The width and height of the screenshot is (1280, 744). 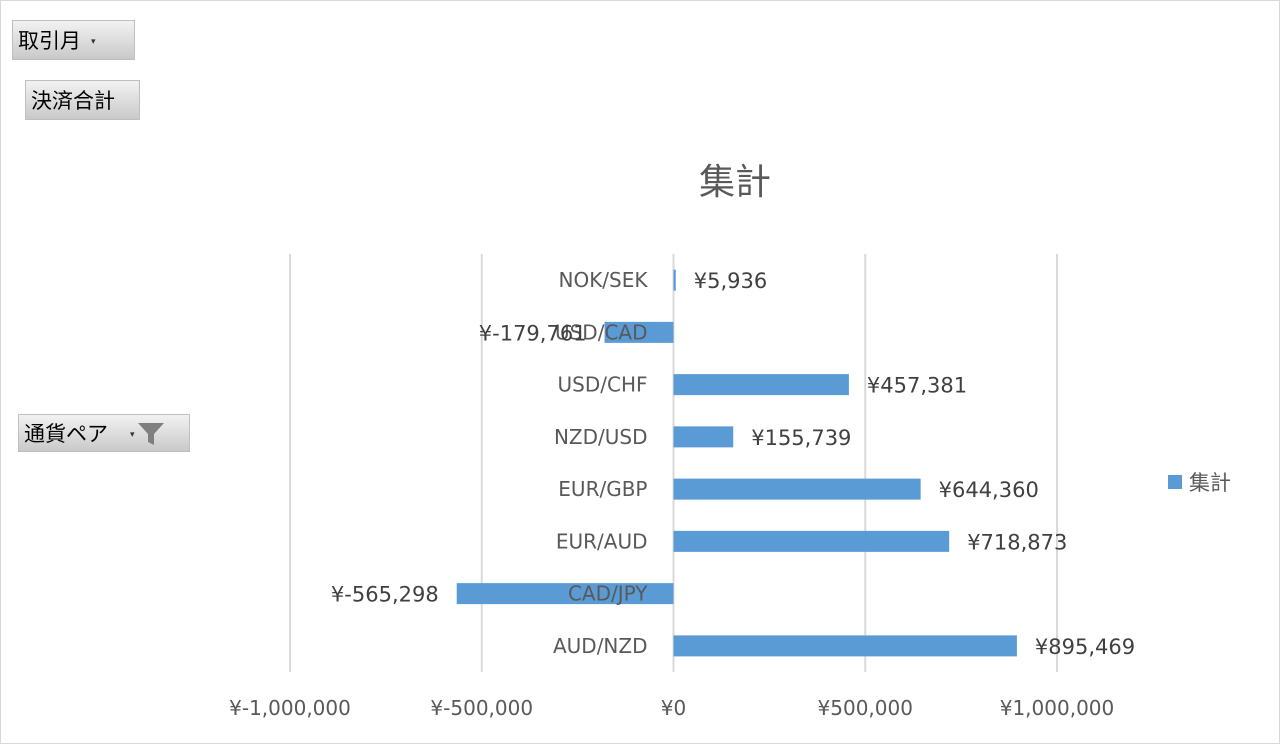 I want to click on pair-filter-button: 通貨ペア ▾, so click(x=104, y=433).